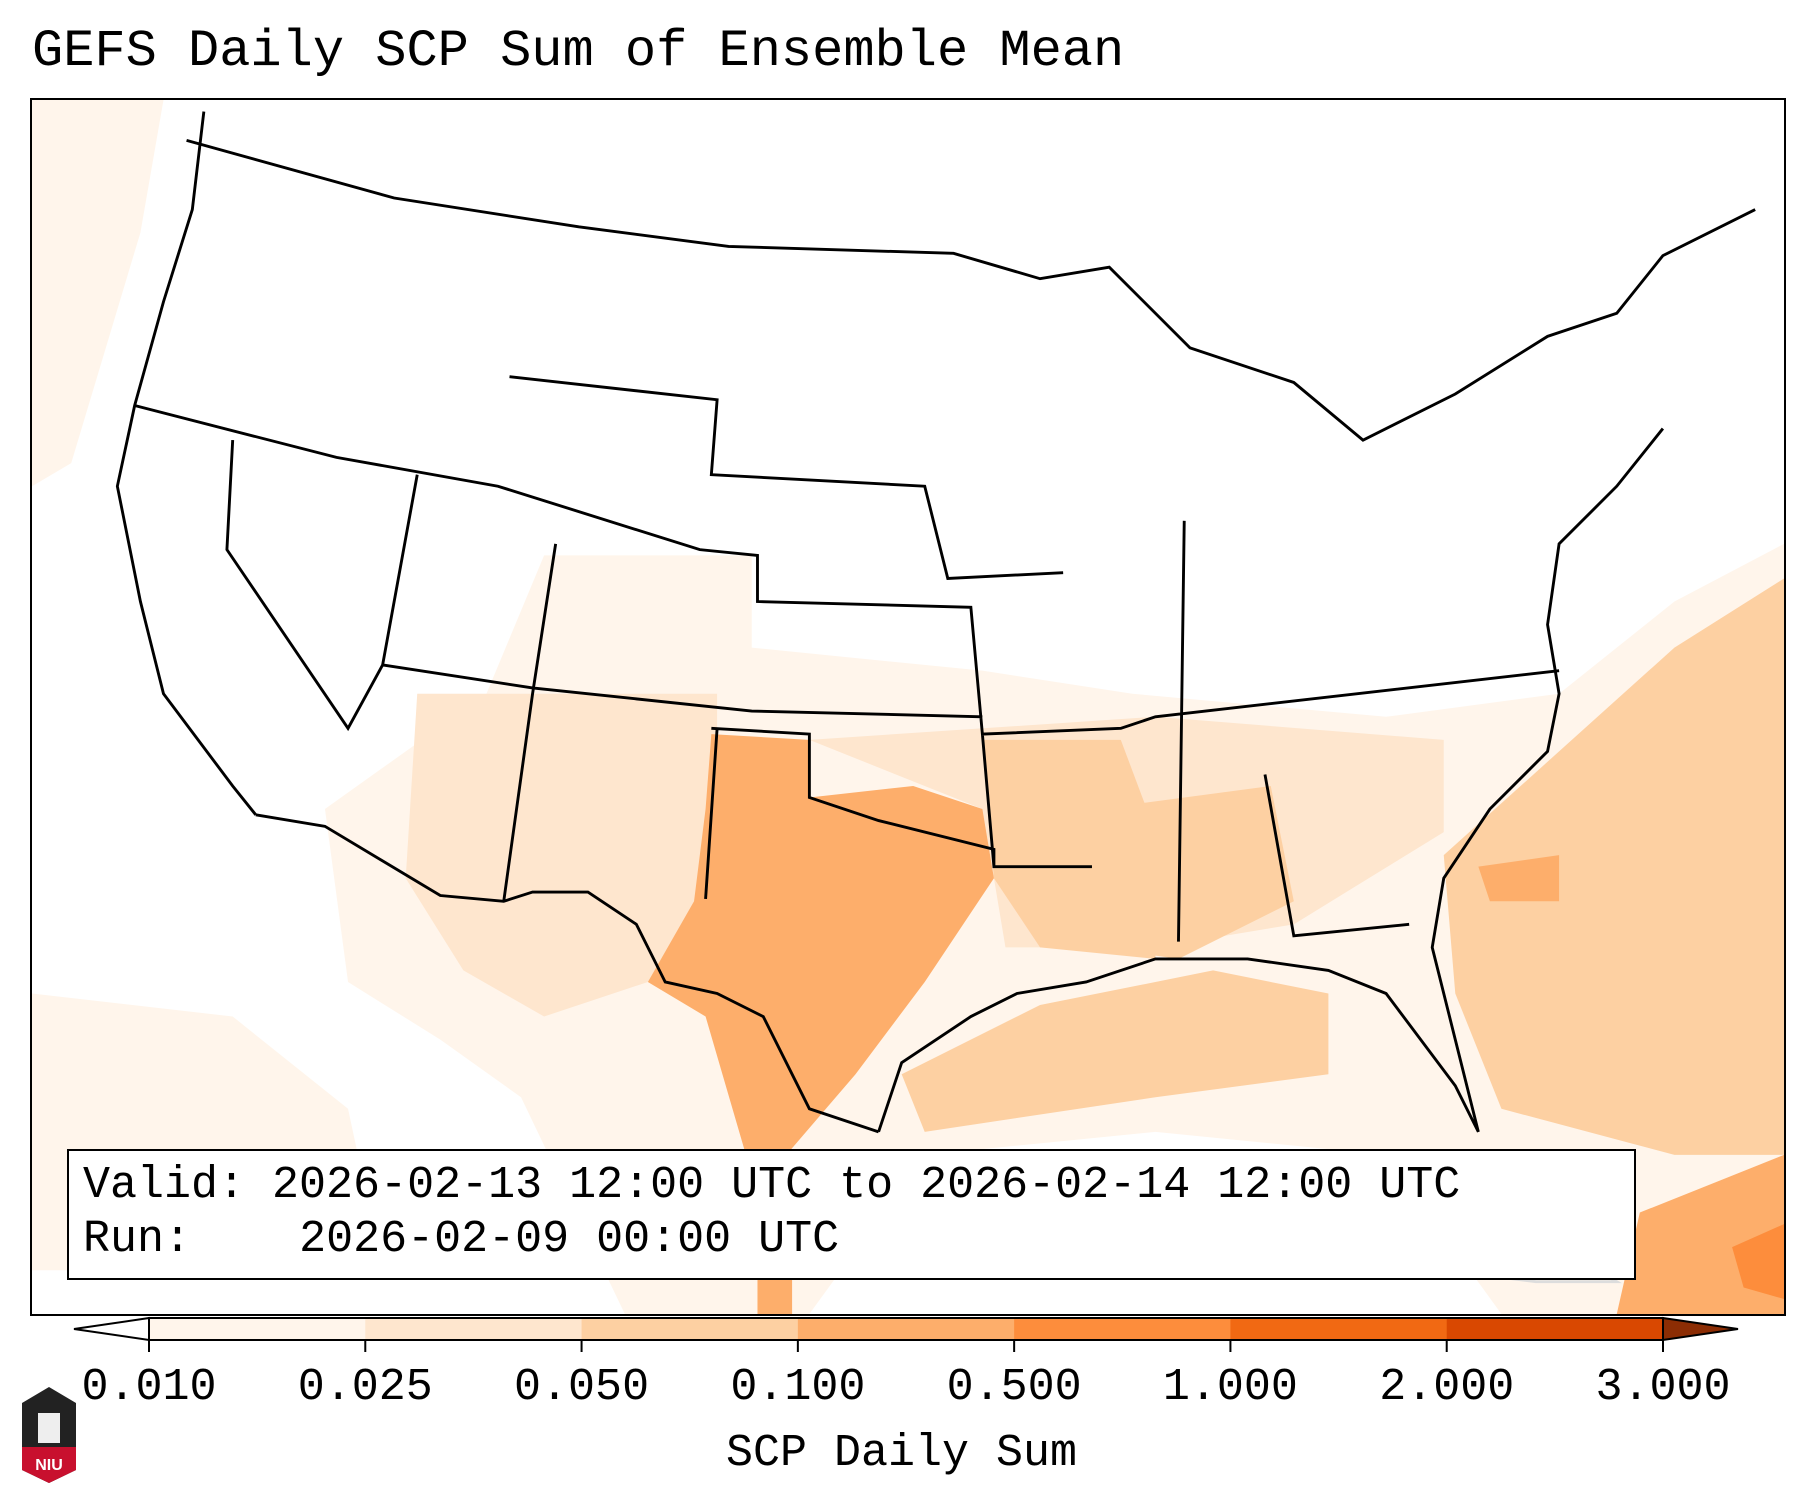  I want to click on shade-atlantic, so click(1613, 866).